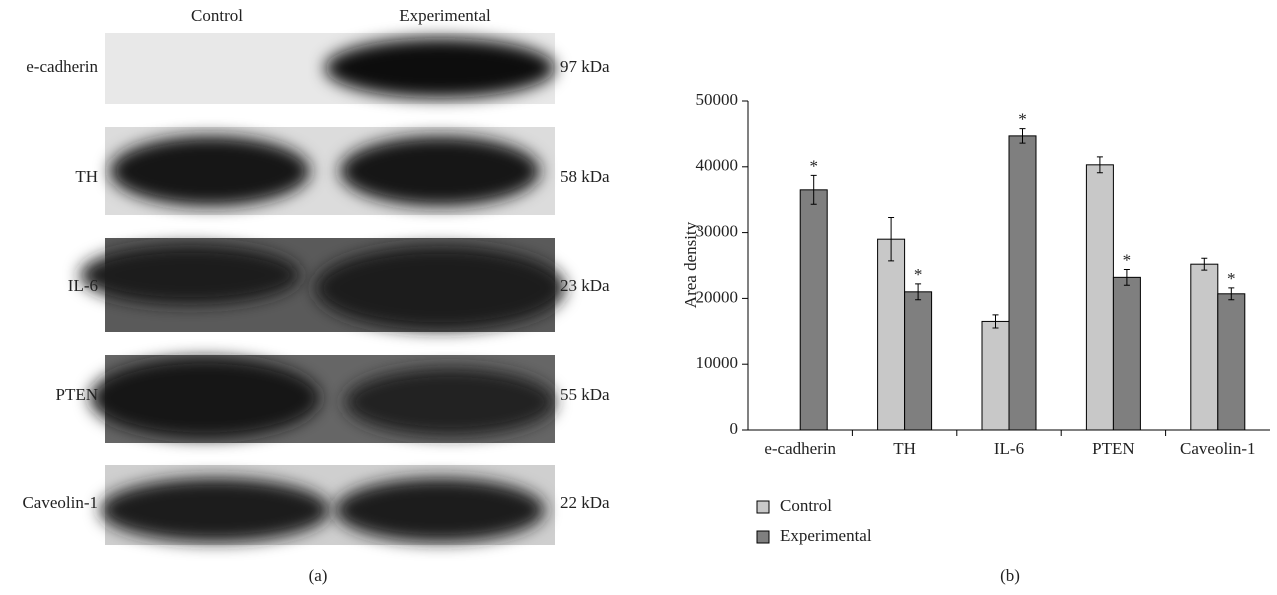  I want to click on protein-label: Caveolin-1, so click(60, 502).